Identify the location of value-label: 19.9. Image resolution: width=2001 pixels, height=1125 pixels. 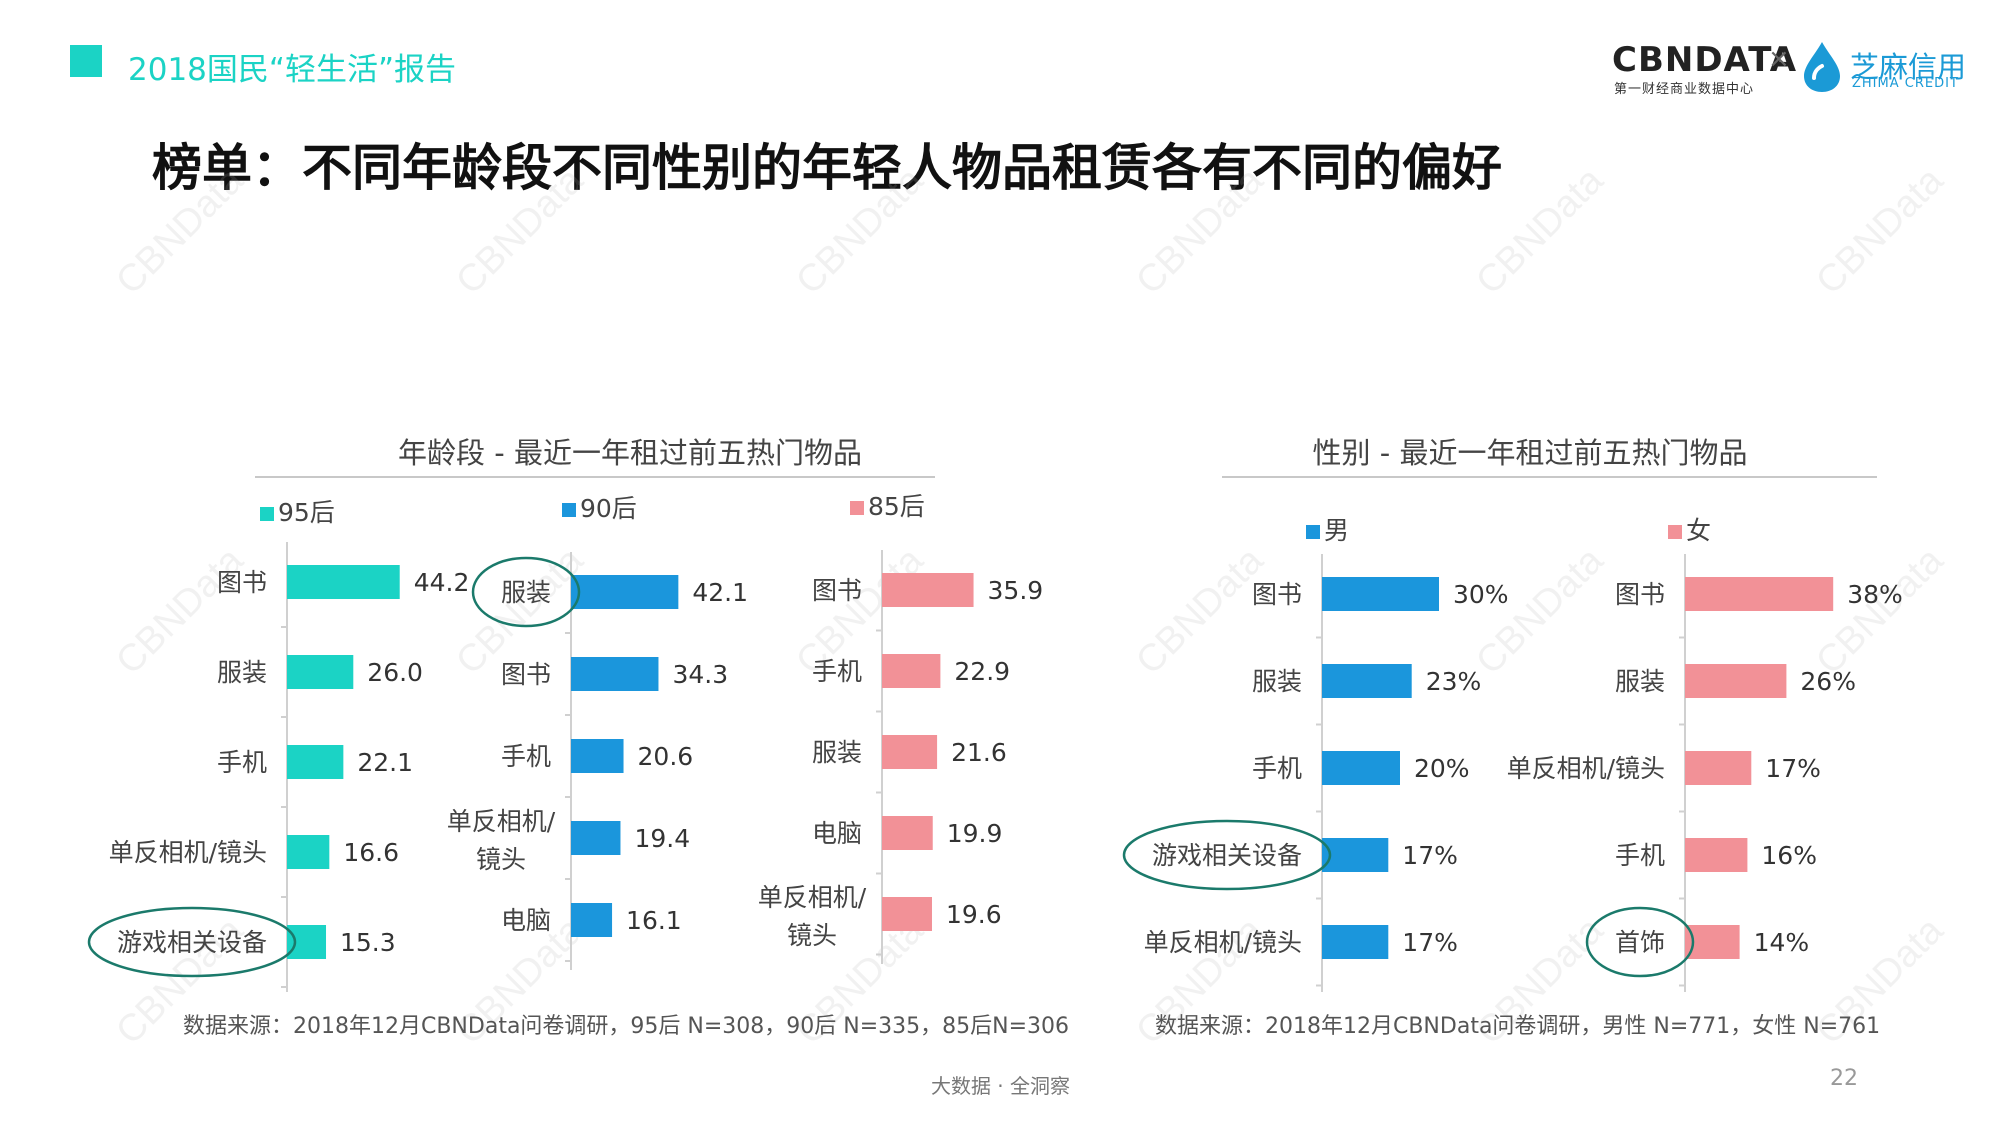
(975, 833).